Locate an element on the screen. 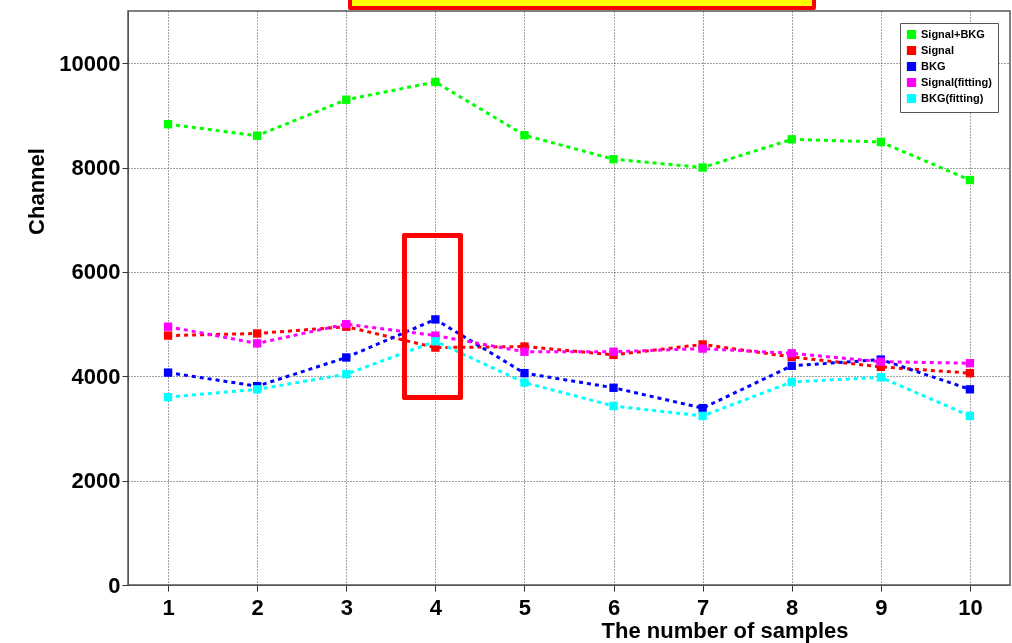 The image size is (1012, 643). x-tick-label: 5 is located at coordinates (525, 607).